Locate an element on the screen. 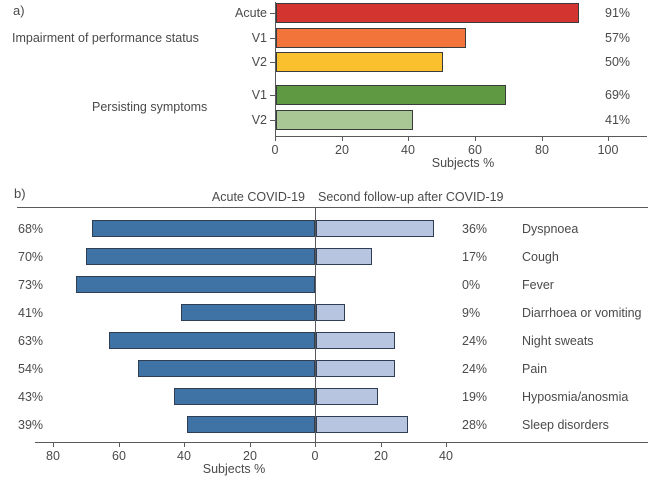  panel-a-bar-value-label: 69% is located at coordinates (618, 95).